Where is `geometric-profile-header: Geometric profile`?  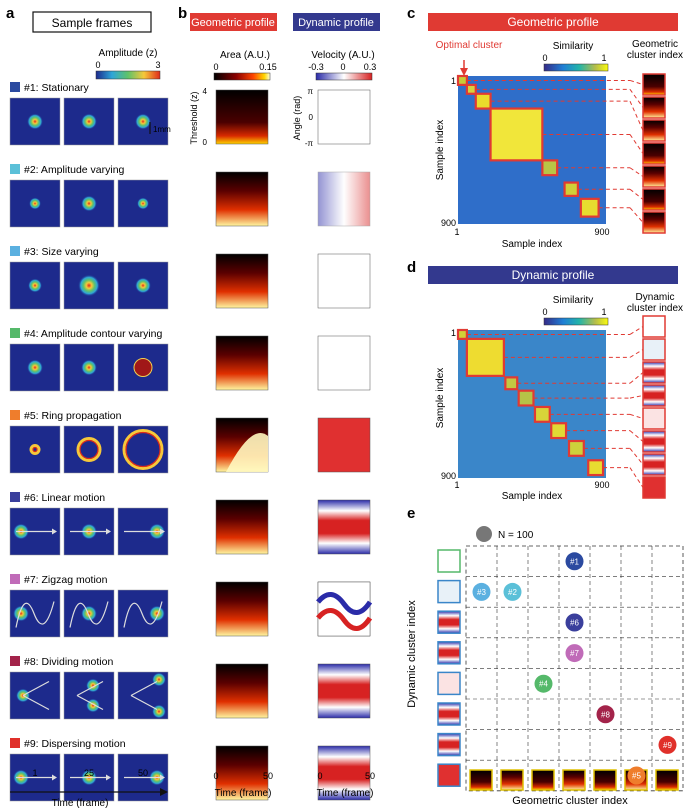 geometric-profile-header: Geometric profile is located at coordinates (233, 23).